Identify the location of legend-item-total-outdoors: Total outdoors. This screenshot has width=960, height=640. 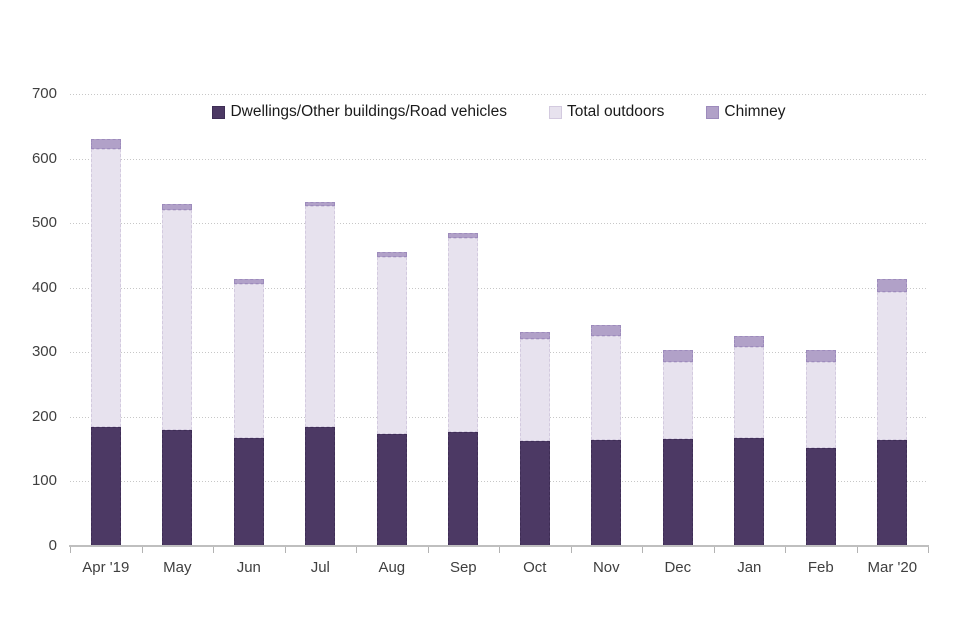
(606, 112).